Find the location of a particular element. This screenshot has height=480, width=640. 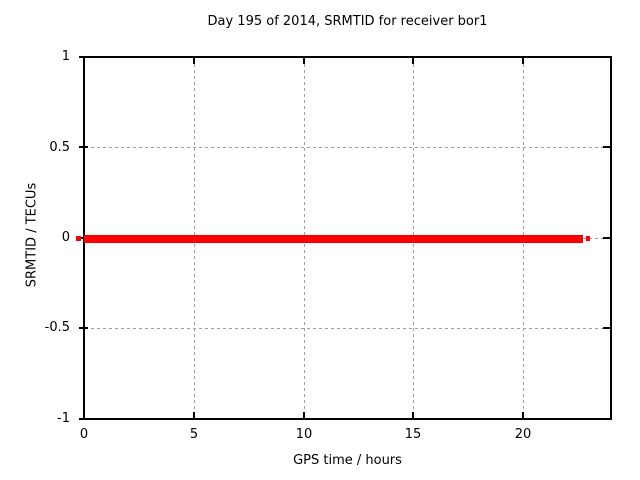

gridline-horizontal-m0p5 is located at coordinates (347, 328).